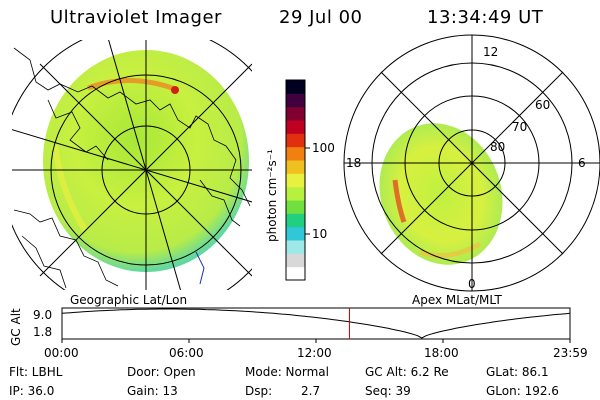 This screenshot has height=400, width=600. I want to click on info-glon: GLon: 192.6, so click(522, 391).